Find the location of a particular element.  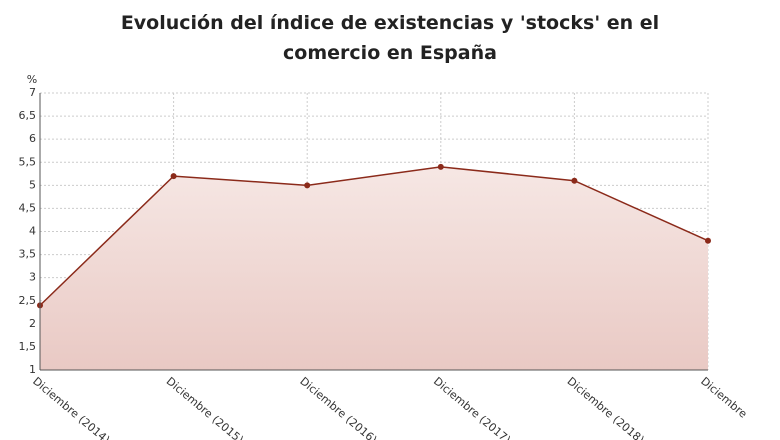

y-tick-label: 3,5 is located at coordinates (28, 254).